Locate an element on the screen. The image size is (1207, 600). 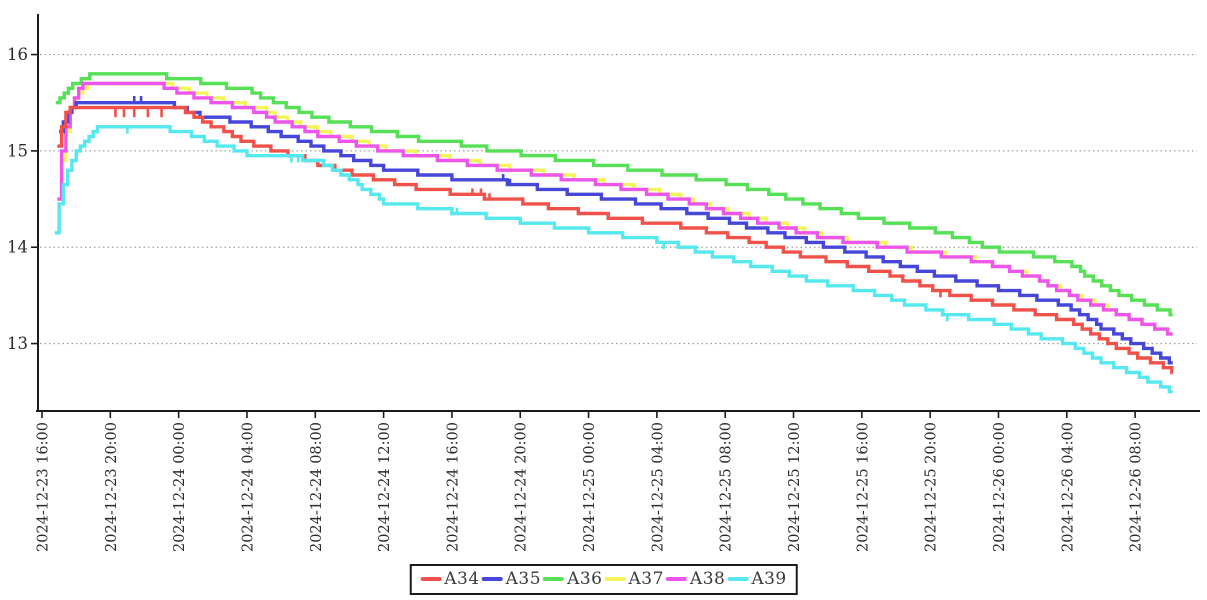
legend-item-a38: A38 is located at coordinates (695, 579).